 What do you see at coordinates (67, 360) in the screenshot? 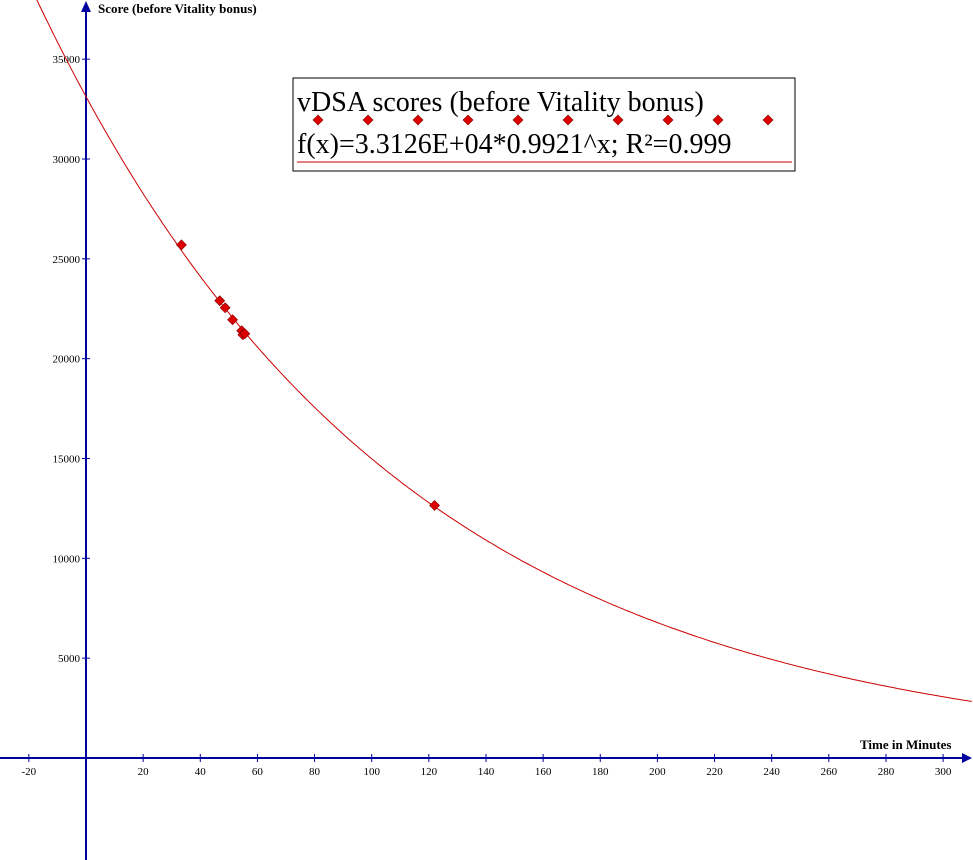
I see `y-tick-label: 20000` at bounding box center [67, 360].